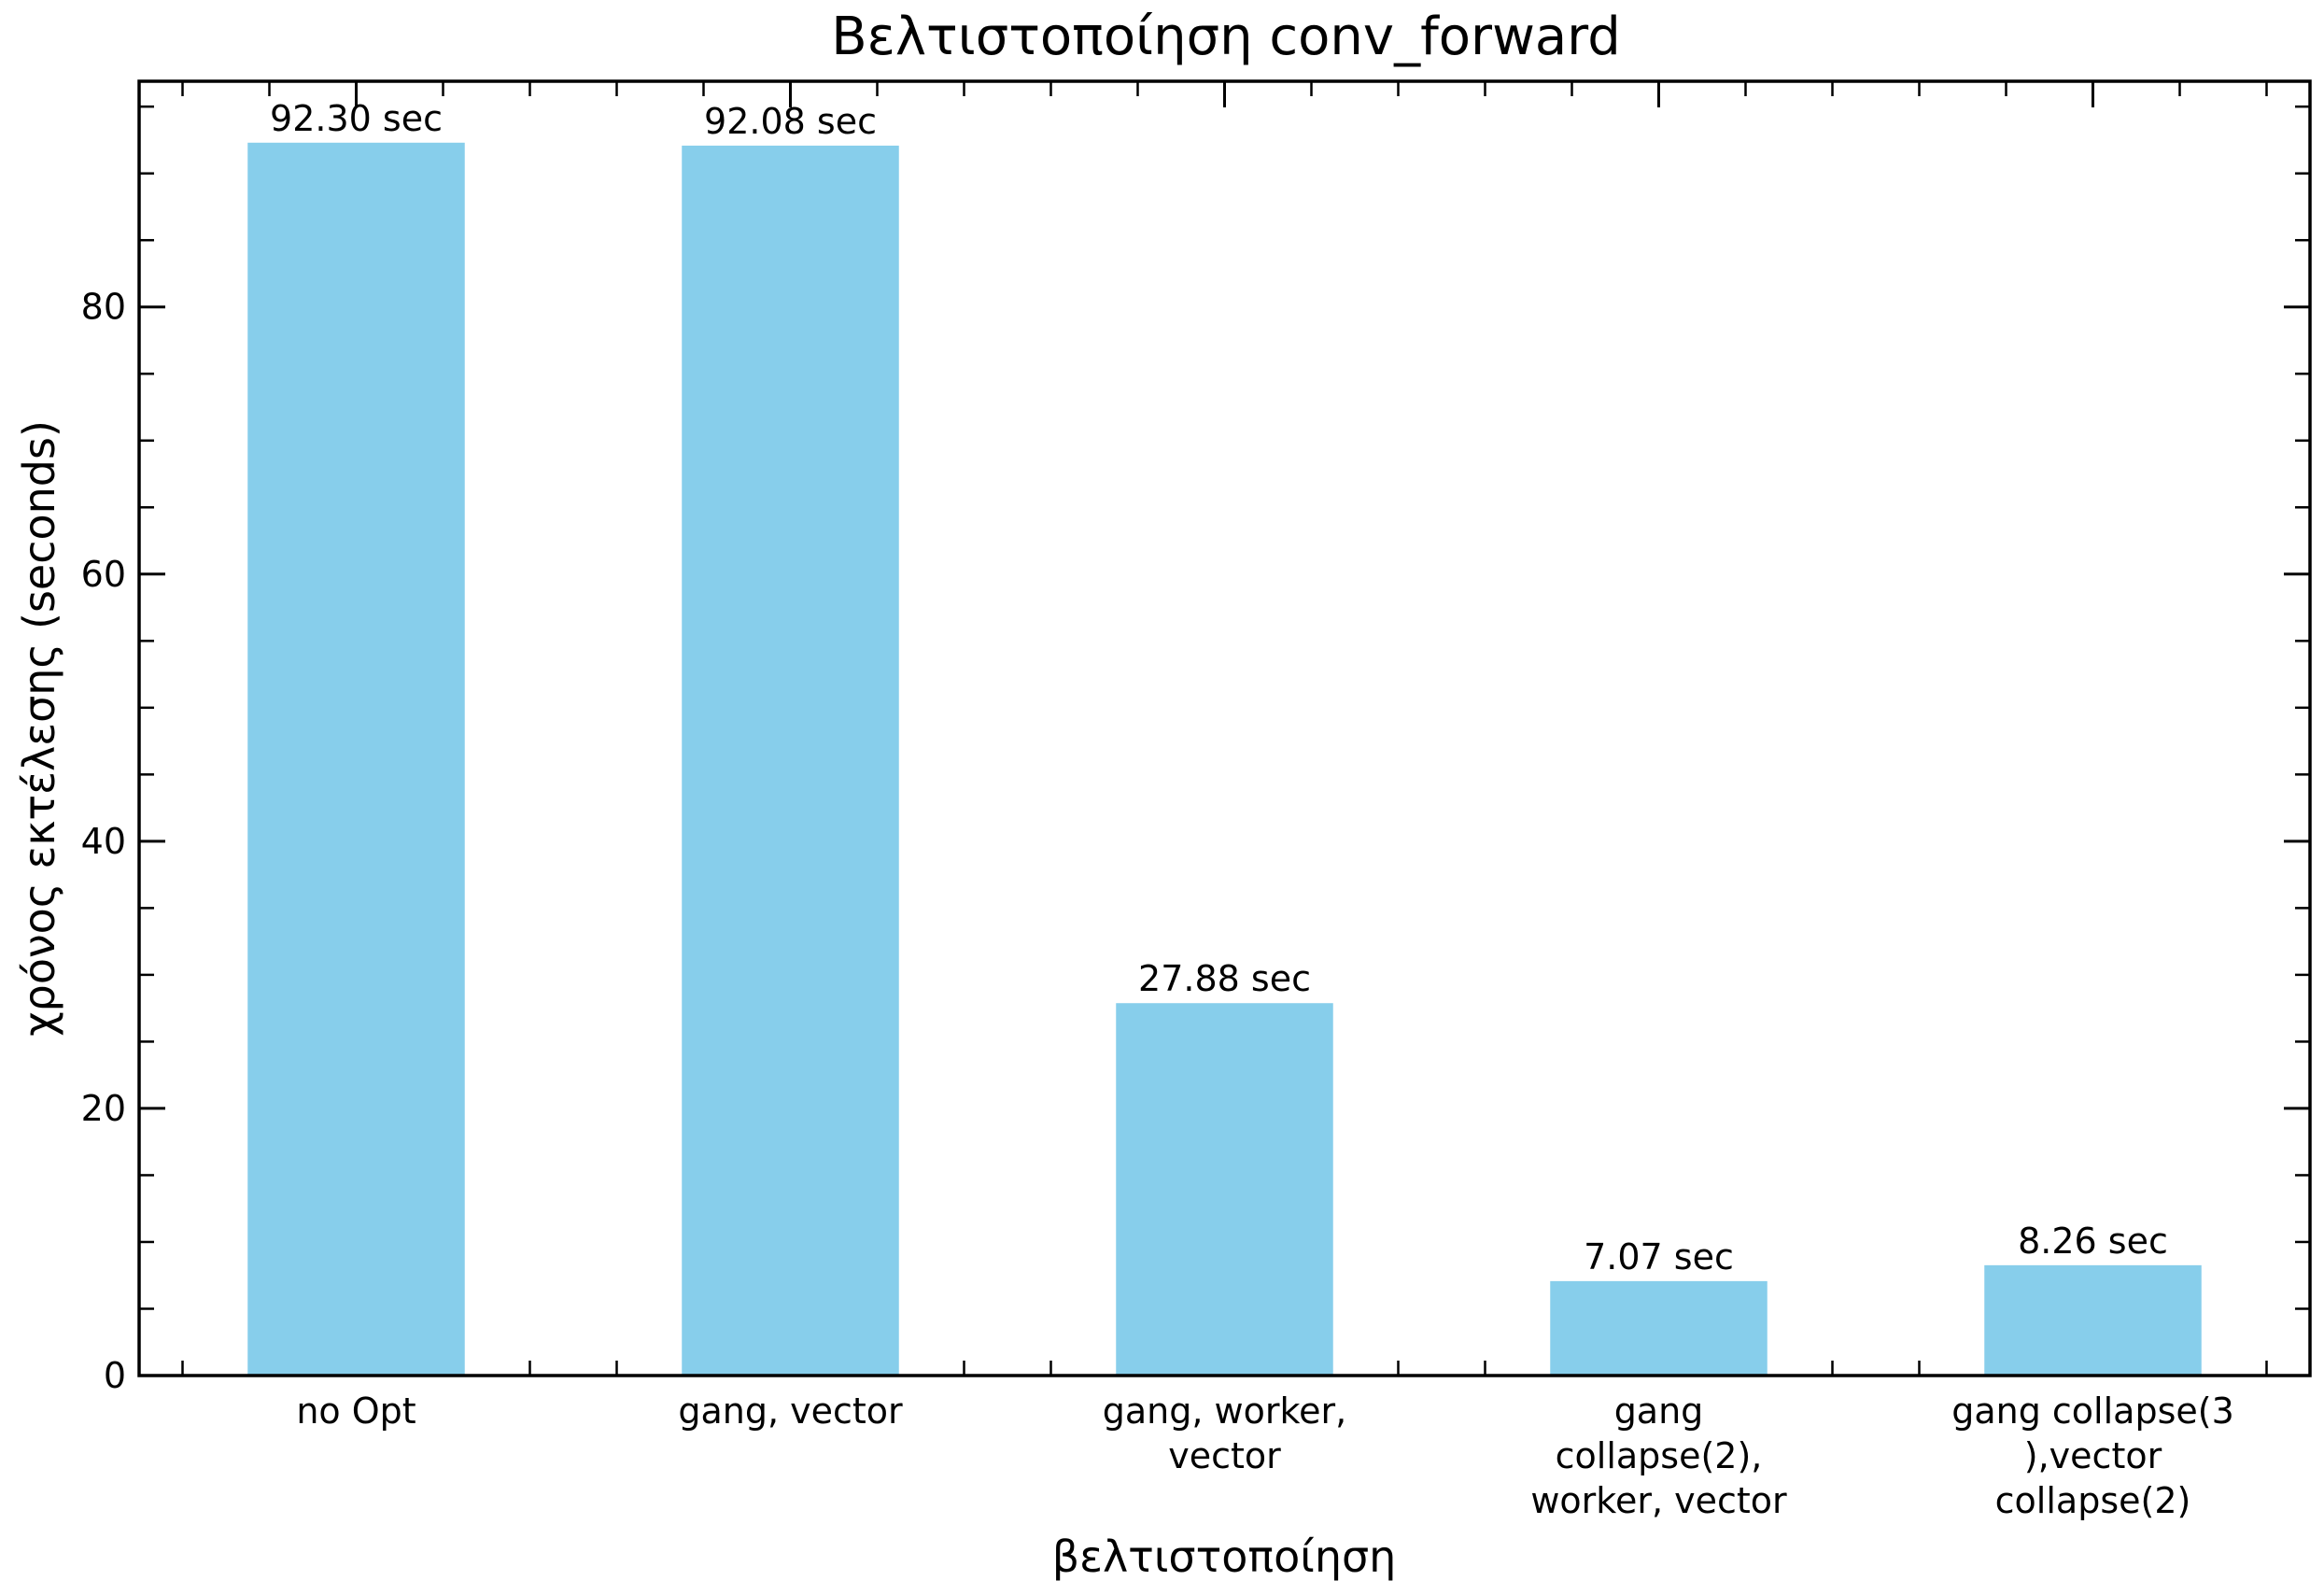 This screenshot has width=2324, height=1595. Describe the element at coordinates (1224, 978) in the screenshot. I see `bar-value-label: 27.88 sec` at that location.